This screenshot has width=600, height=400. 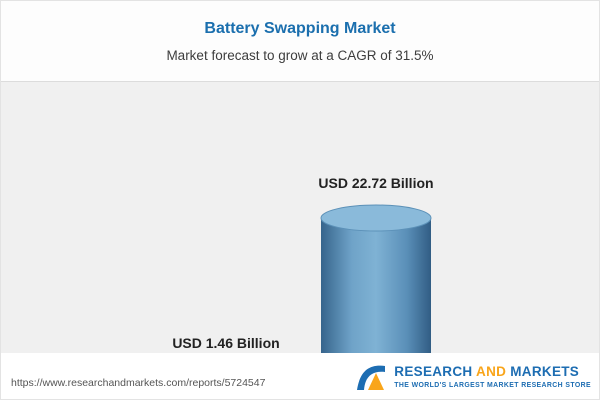 What do you see at coordinates (300, 81) in the screenshot?
I see `header-divider` at bounding box center [300, 81].